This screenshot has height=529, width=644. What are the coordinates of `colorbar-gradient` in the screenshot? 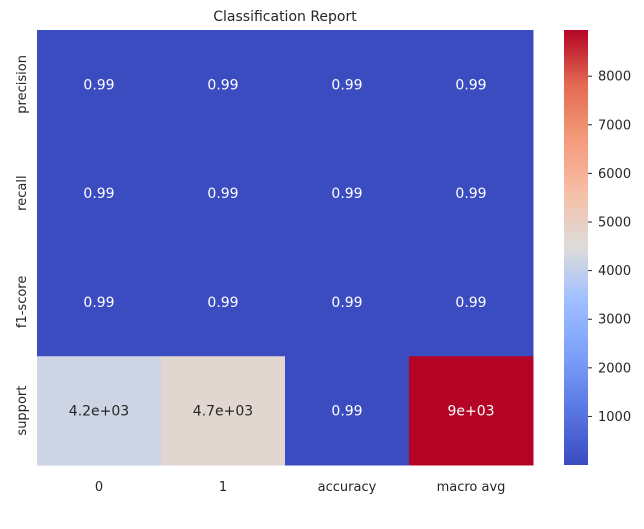 It's located at (576, 247).